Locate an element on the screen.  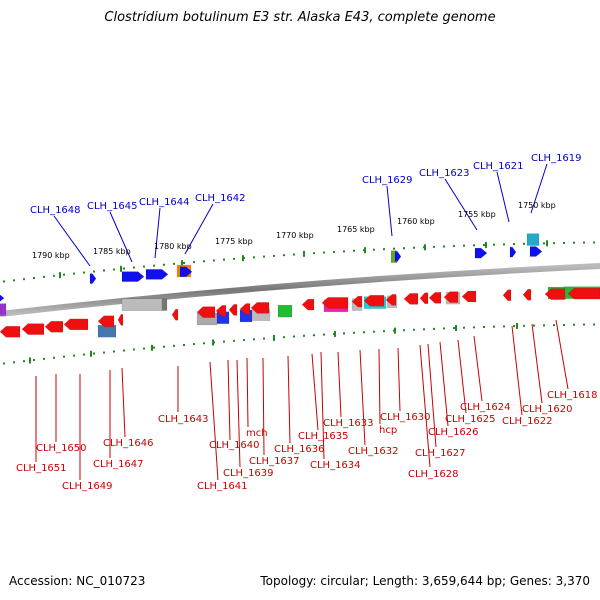
gene-label-clh-1632: CLH_1632 is located at coordinates (373, 451).